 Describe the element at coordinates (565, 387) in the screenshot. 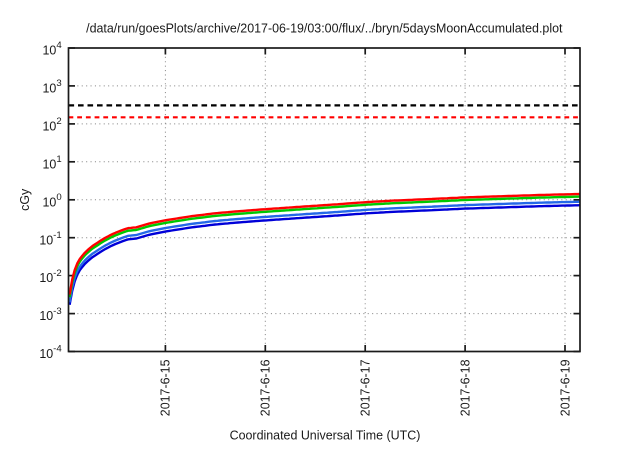

I see `svg-text: 2017-6-19` at that location.